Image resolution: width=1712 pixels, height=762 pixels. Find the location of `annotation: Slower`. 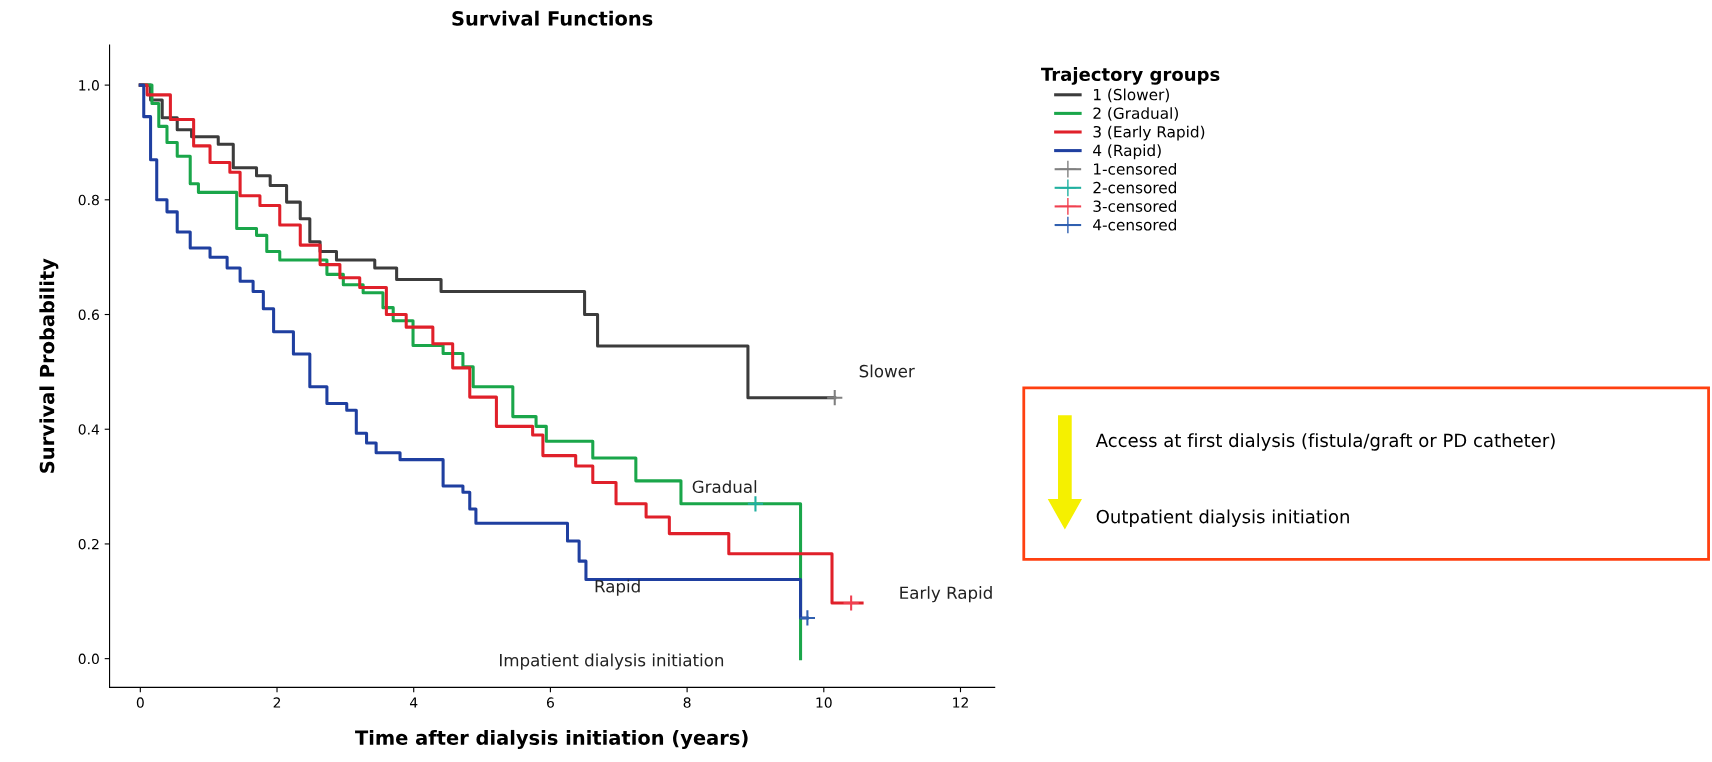

annotation: Slower is located at coordinates (887, 371).